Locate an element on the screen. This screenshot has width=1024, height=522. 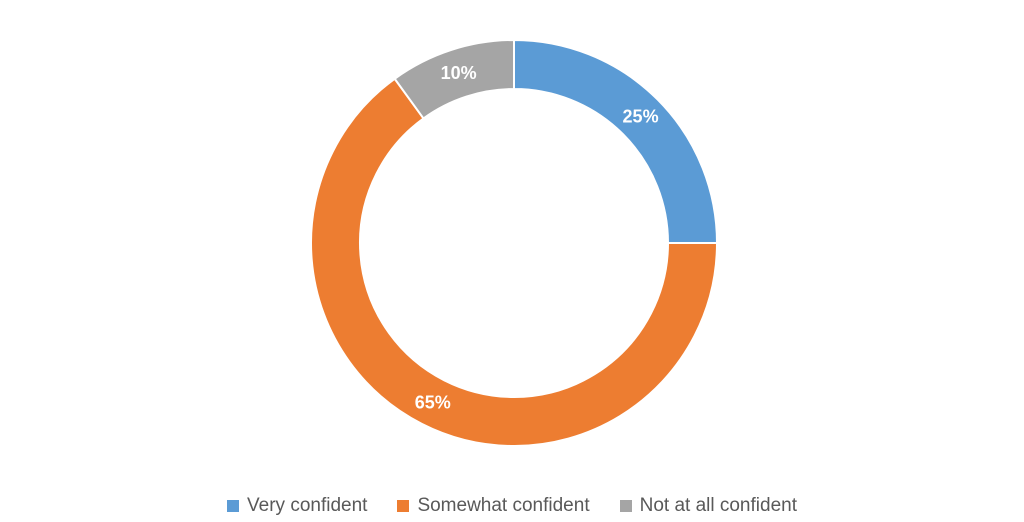
legend-item-very-confident: Very confident is located at coordinates (297, 506).